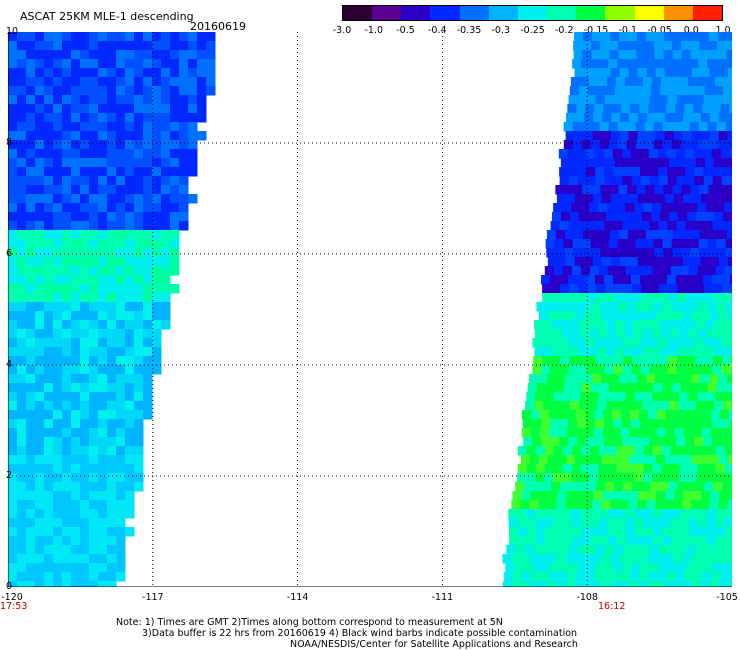 The image size is (740, 650). I want to click on x-tick-label: -105, so click(727, 597).